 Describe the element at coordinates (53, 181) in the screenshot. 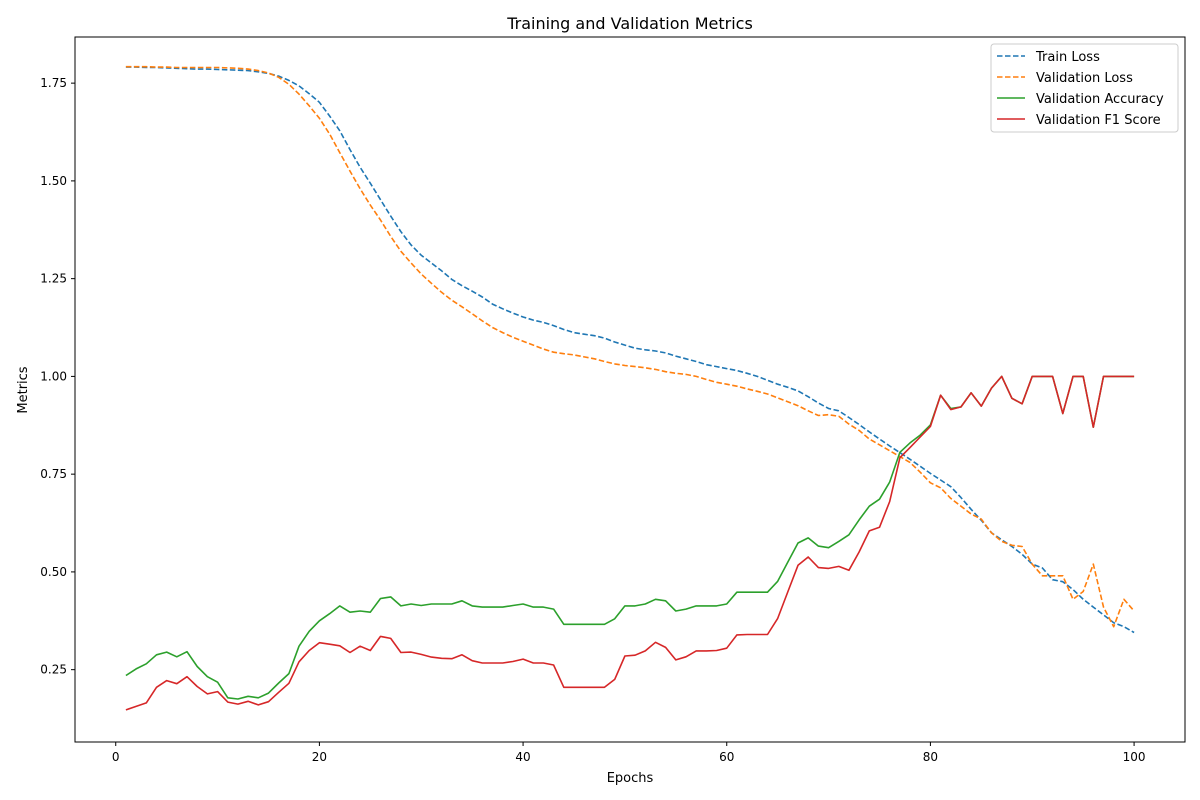

I see `y-tick-label: 1.50` at that location.